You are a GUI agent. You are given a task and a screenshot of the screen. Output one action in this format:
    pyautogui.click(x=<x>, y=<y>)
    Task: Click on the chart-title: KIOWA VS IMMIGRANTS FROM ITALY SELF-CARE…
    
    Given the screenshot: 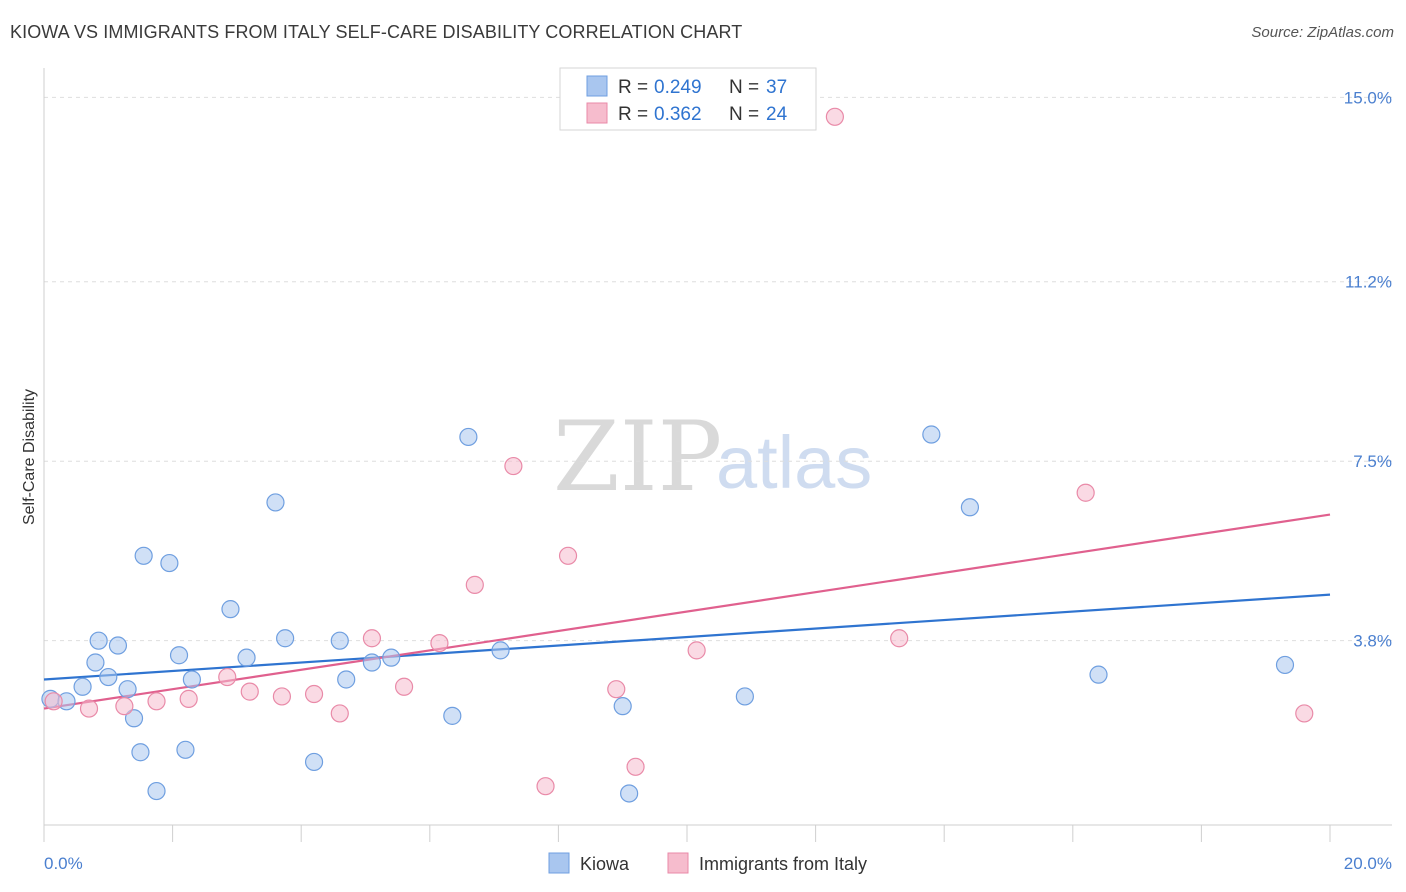 What is the action you would take?
    pyautogui.click(x=376, y=32)
    